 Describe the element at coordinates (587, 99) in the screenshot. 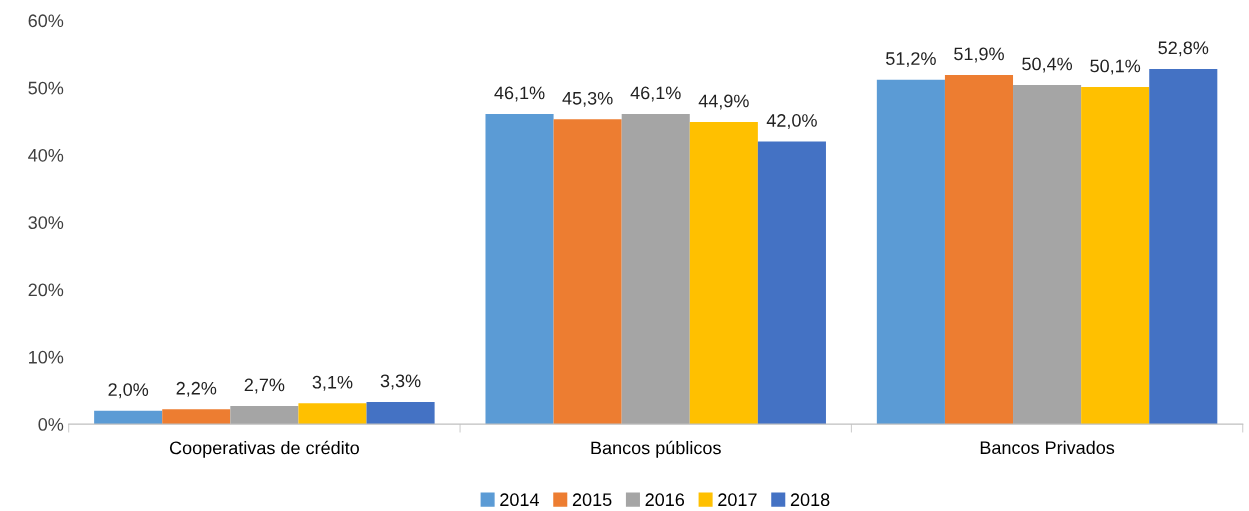

I see `data-label: 45,3%` at that location.